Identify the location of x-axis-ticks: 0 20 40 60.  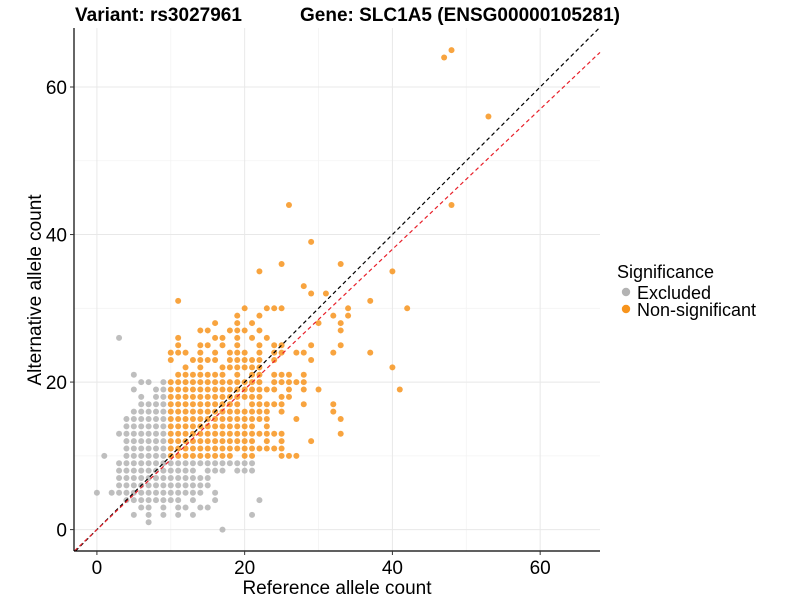
(321, 565).